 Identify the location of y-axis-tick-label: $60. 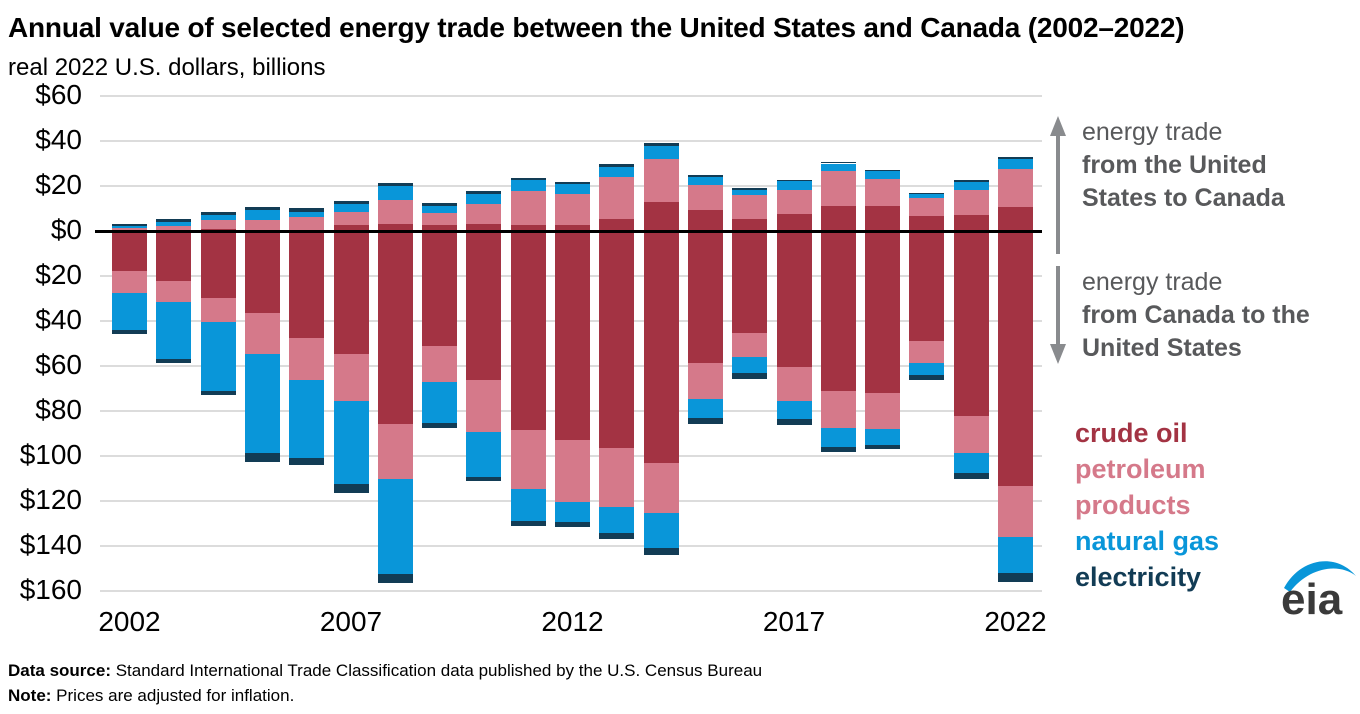
(58, 94).